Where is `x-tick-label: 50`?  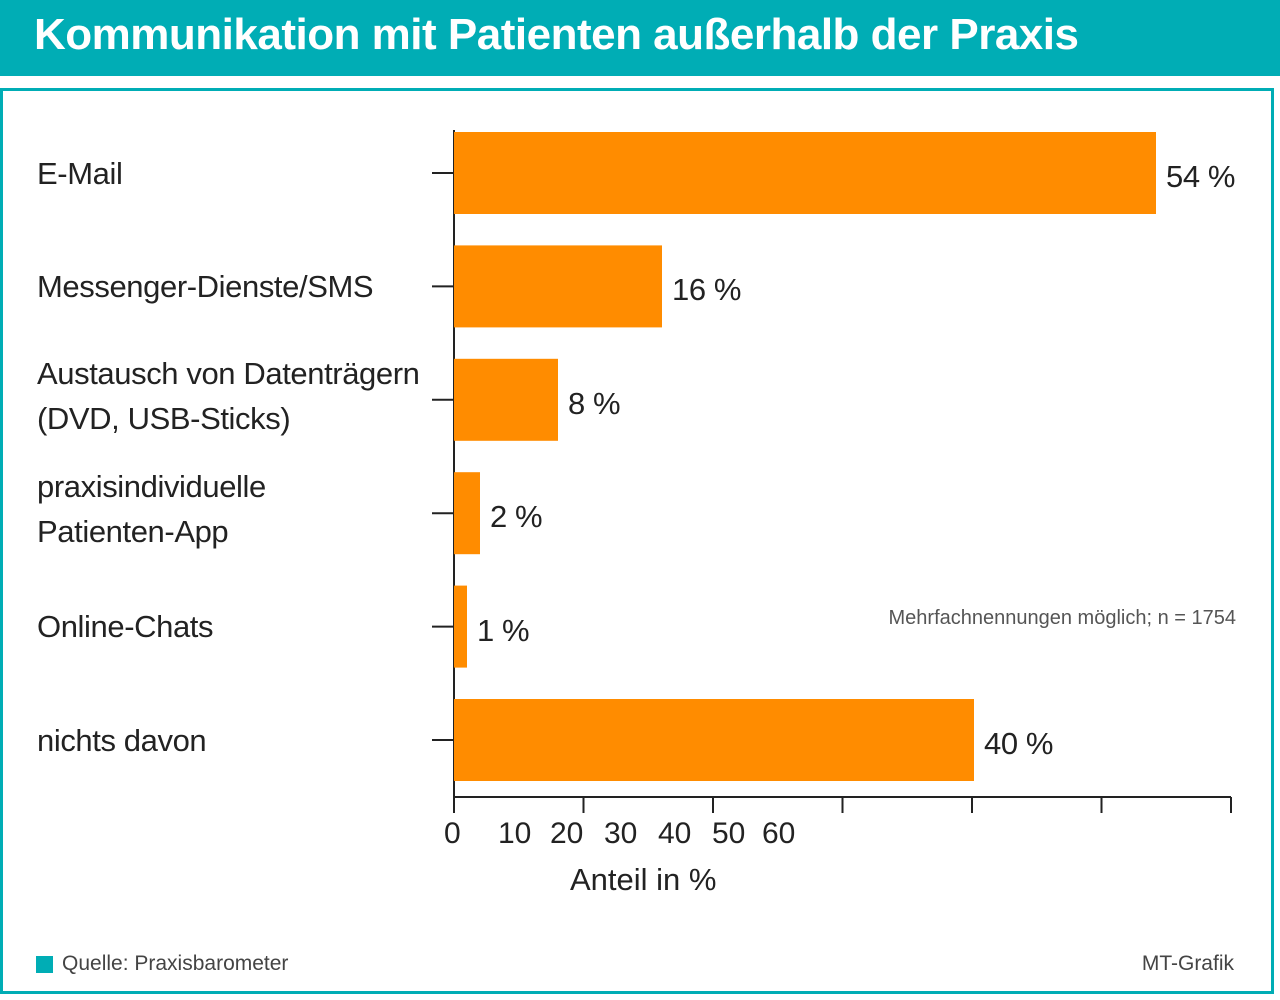 x-tick-label: 50 is located at coordinates (729, 833).